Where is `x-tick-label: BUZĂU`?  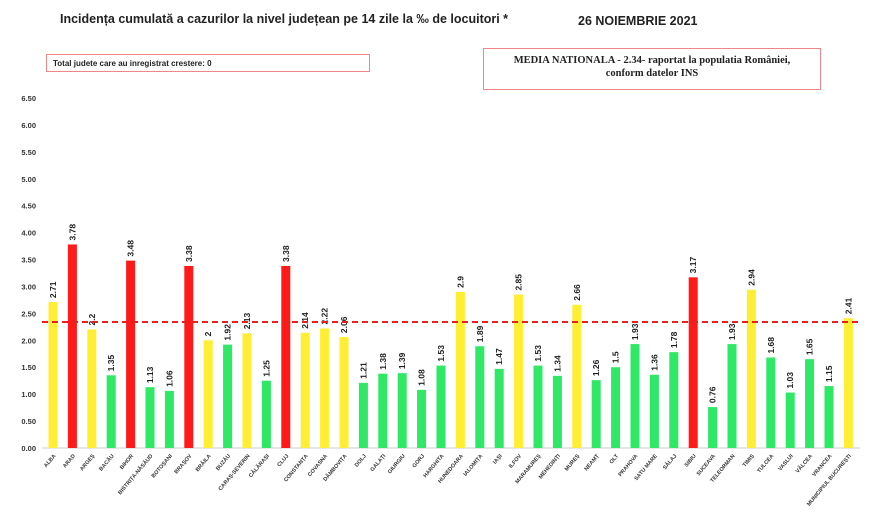 x-tick-label: BUZĂU is located at coordinates (223, 462).